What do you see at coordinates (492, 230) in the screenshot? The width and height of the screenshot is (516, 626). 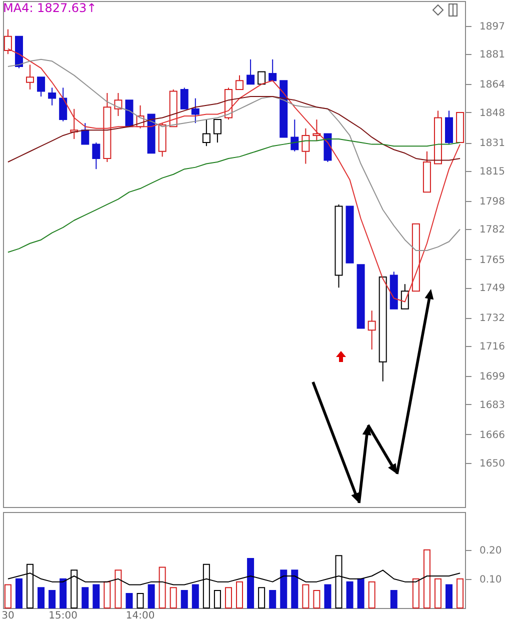 I see `y-tick-label: 1782` at bounding box center [492, 230].